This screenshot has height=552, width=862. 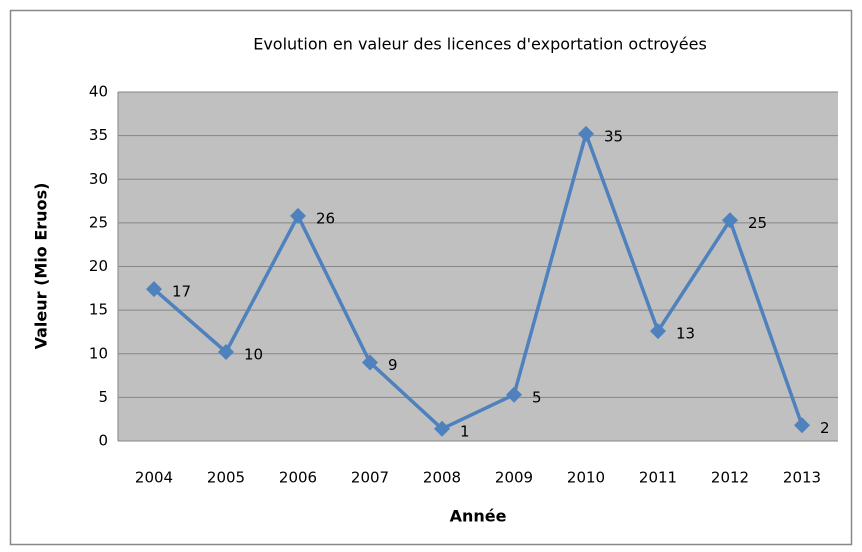 What do you see at coordinates (98, 135) in the screenshot?
I see `y-tick-label: 35` at bounding box center [98, 135].